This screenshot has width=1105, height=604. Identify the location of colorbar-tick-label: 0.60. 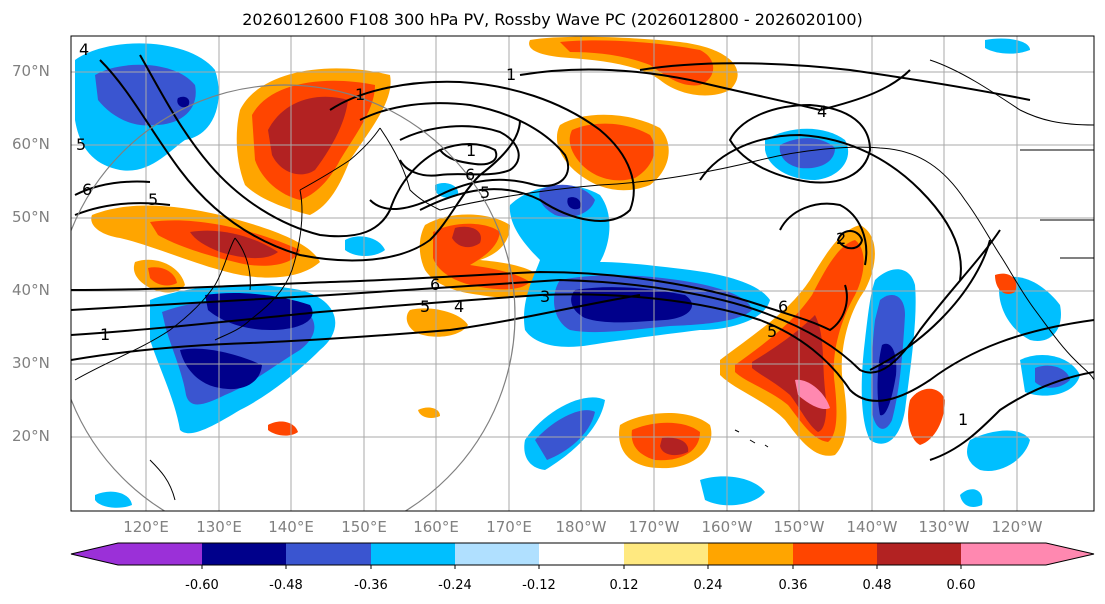
(961, 585).